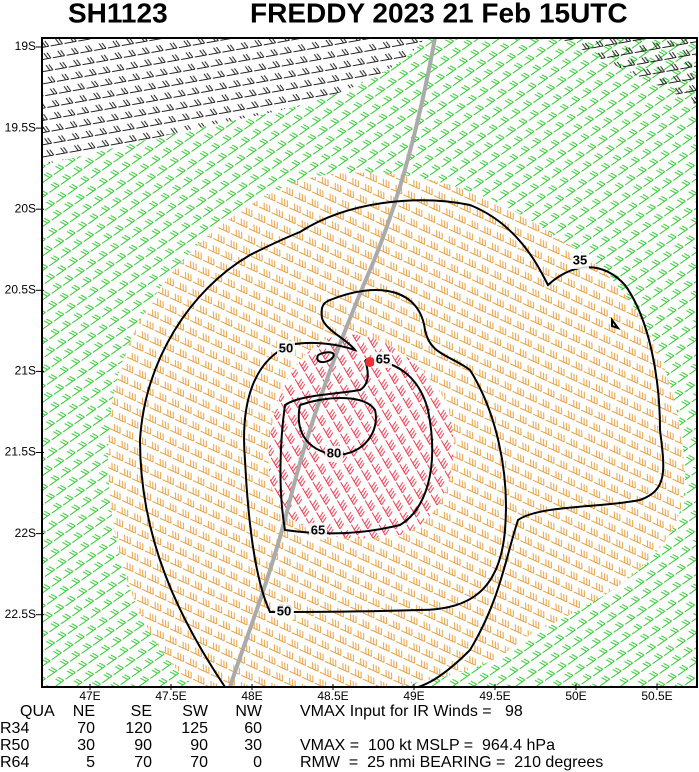  Describe the element at coordinates (20, 614) in the screenshot. I see `lat-label: 22.5S` at that location.